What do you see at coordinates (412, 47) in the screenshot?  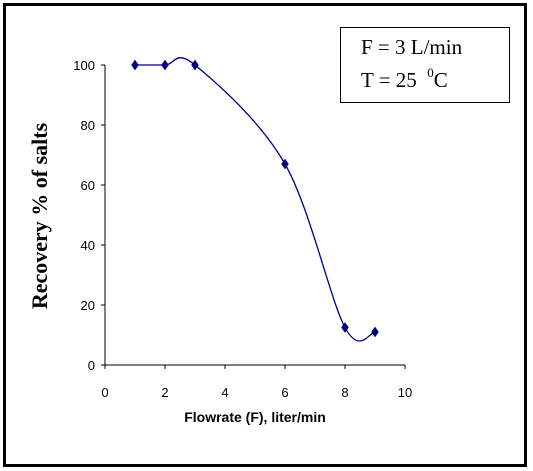 I see `annotation-line-1: F = 3 L/min` at bounding box center [412, 47].